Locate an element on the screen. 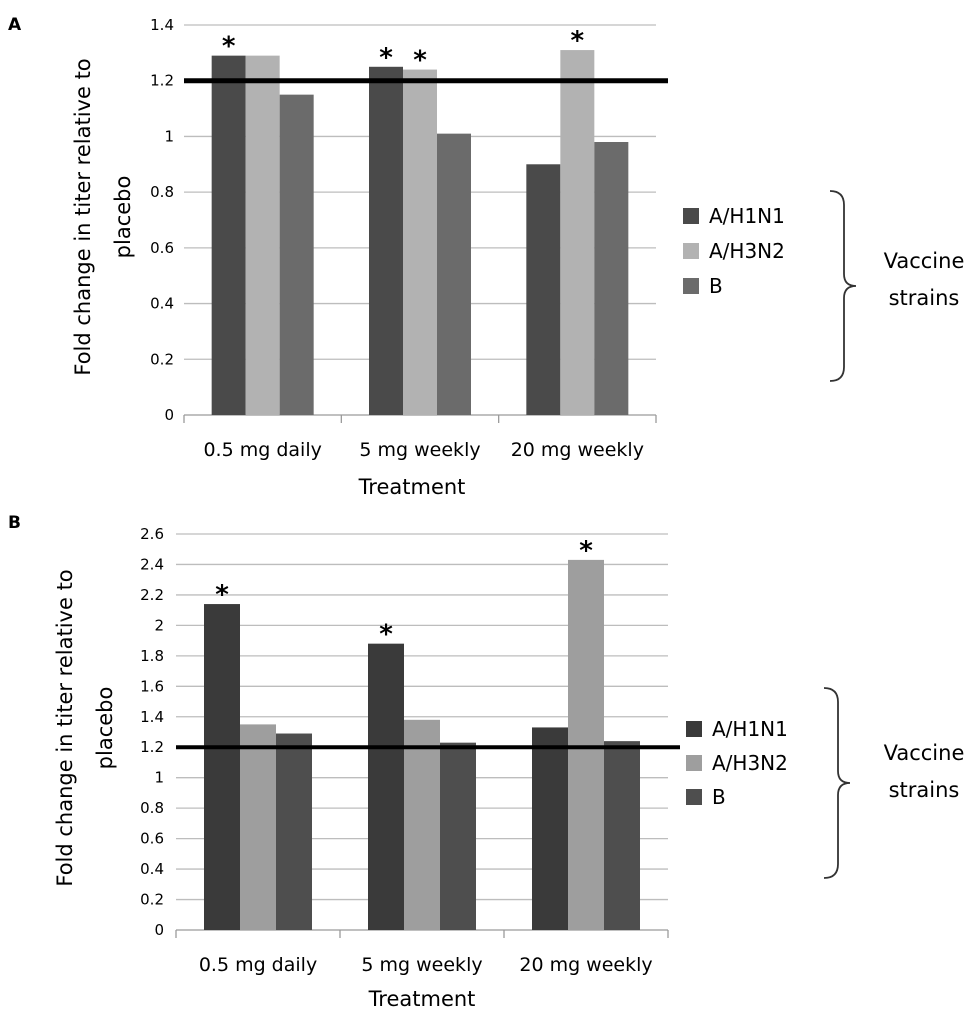 Image resolution: width=971 pixels, height=1016 pixels. panel-a-y-tick-label: 1.4 is located at coordinates (162, 25).